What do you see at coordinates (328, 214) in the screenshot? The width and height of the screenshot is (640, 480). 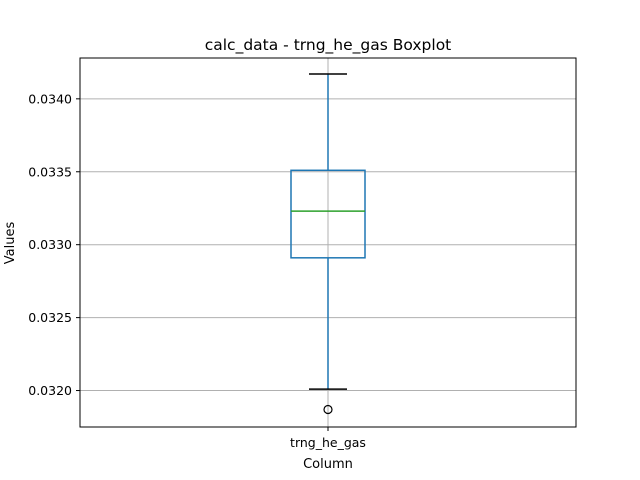 I see `iqr-box` at bounding box center [328, 214].